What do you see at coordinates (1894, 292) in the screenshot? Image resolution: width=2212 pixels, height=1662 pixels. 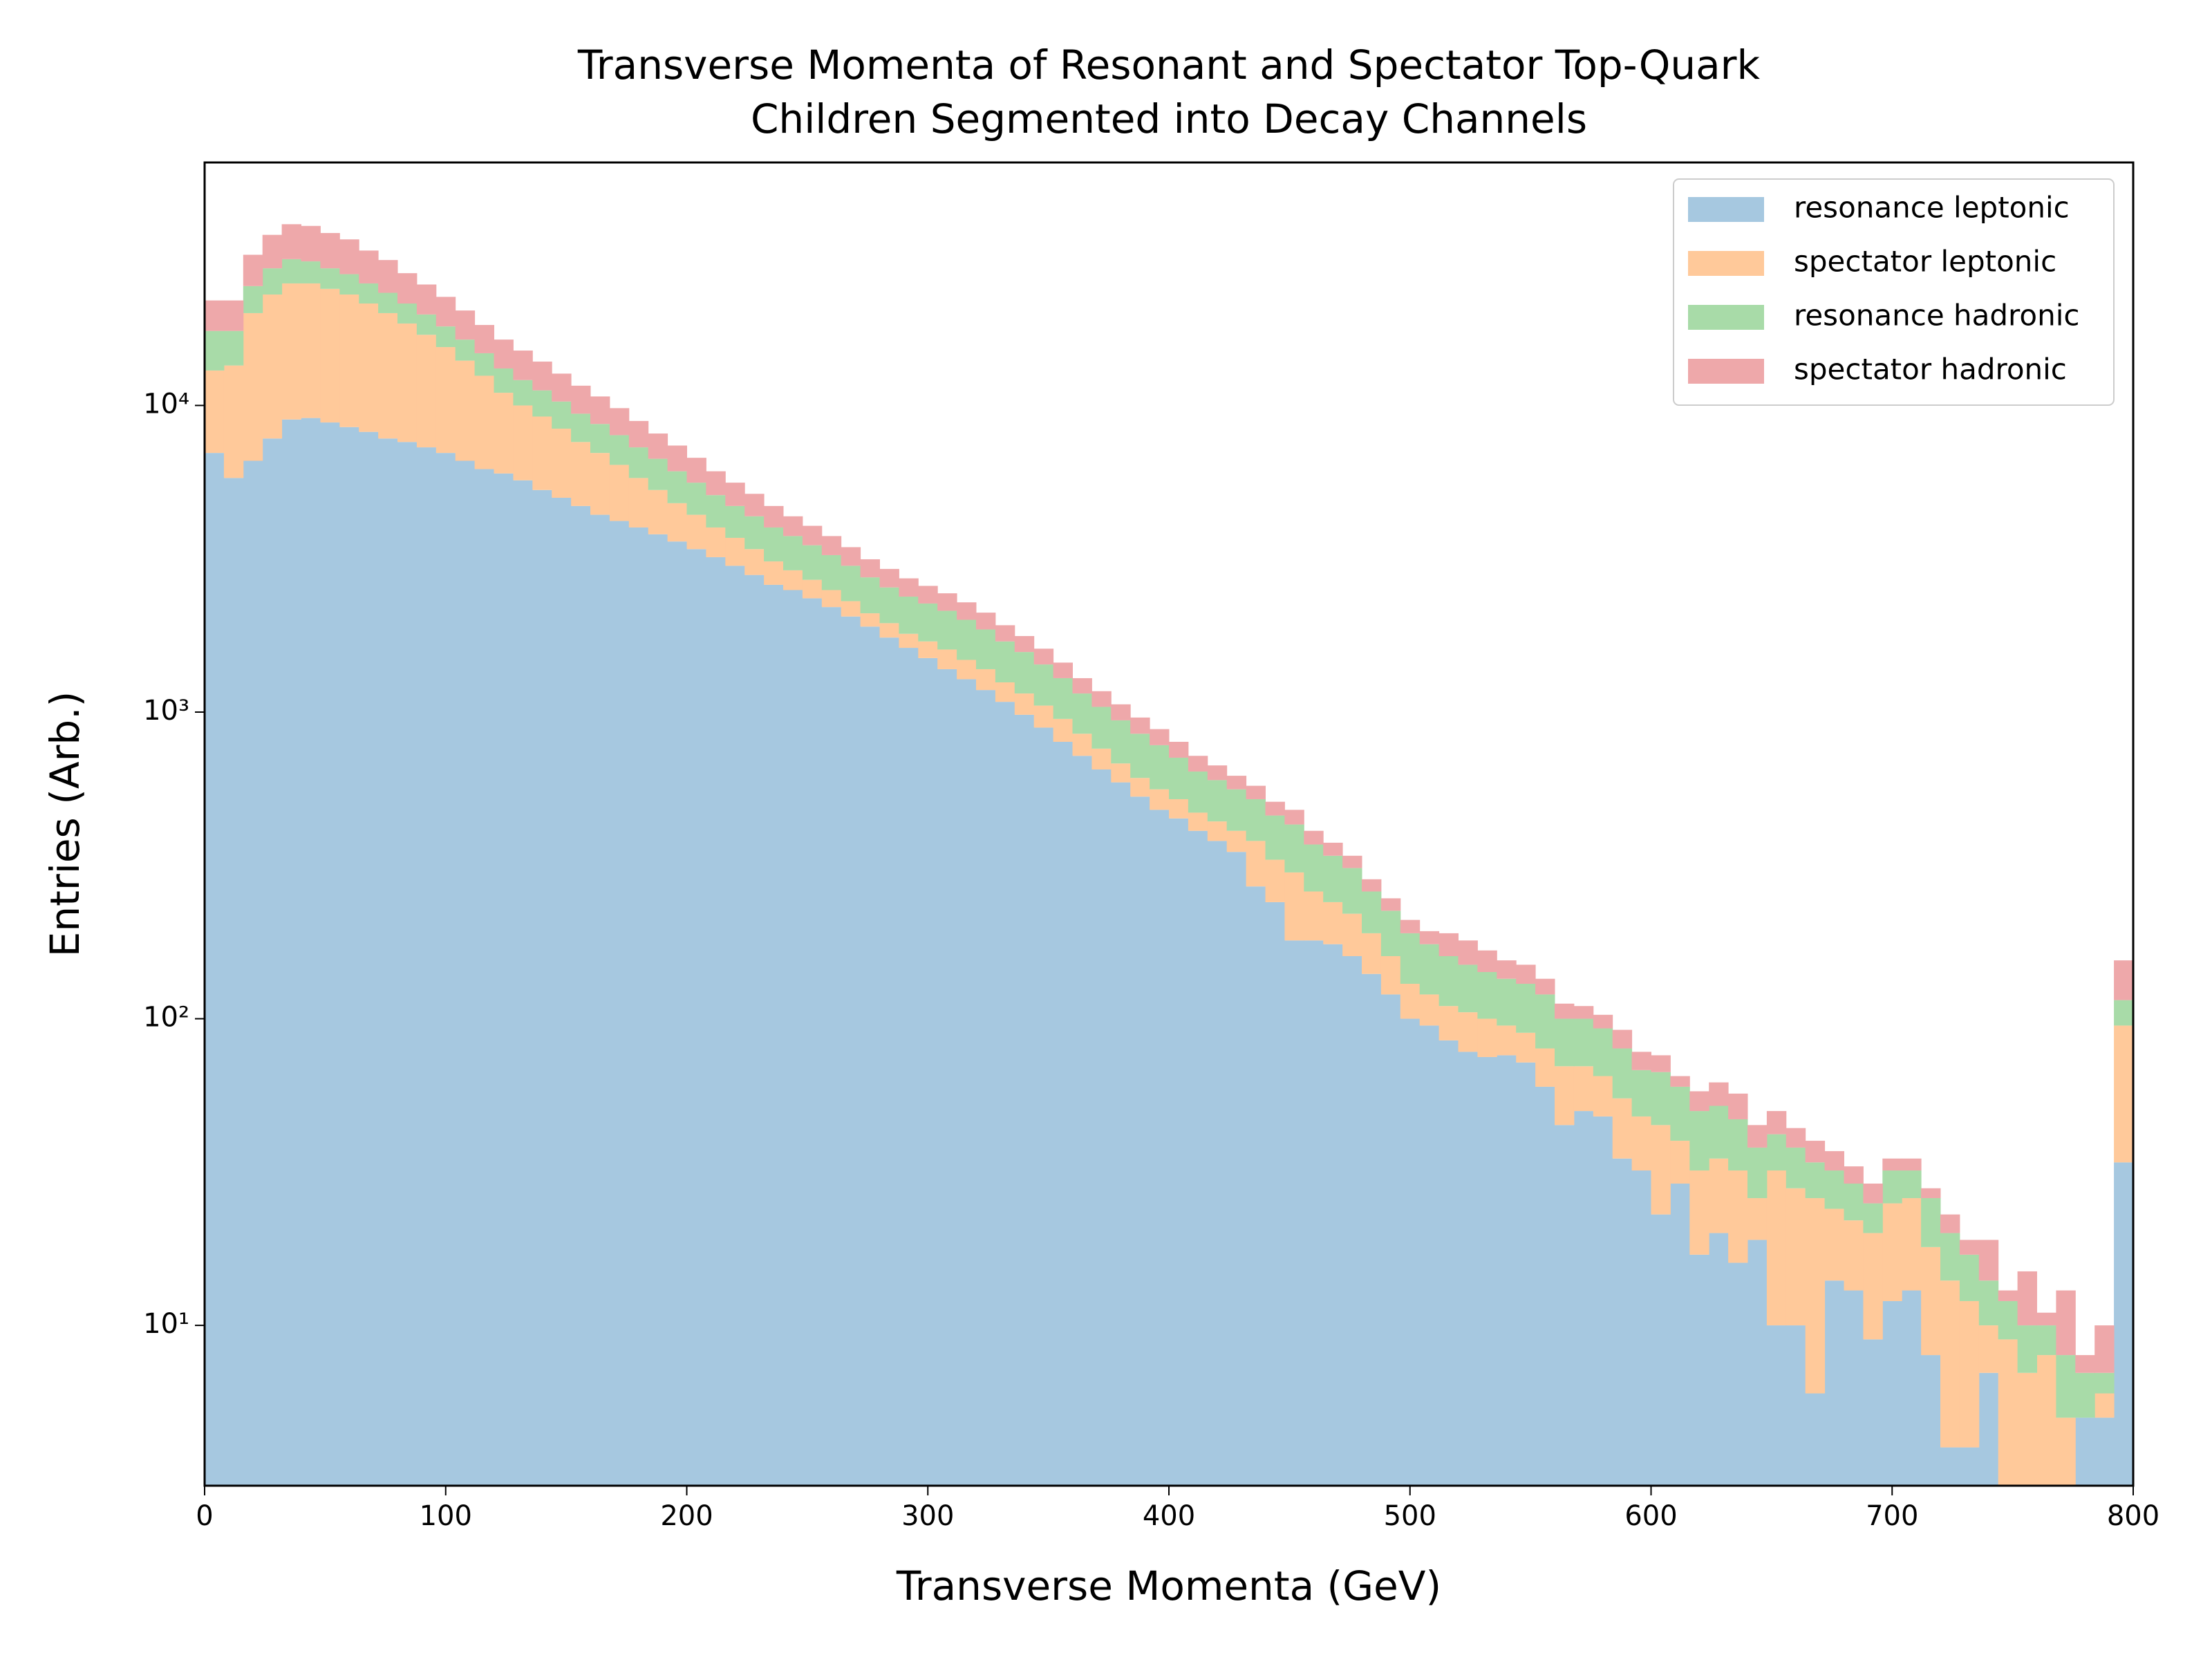 I see `legend-box` at bounding box center [1894, 292].